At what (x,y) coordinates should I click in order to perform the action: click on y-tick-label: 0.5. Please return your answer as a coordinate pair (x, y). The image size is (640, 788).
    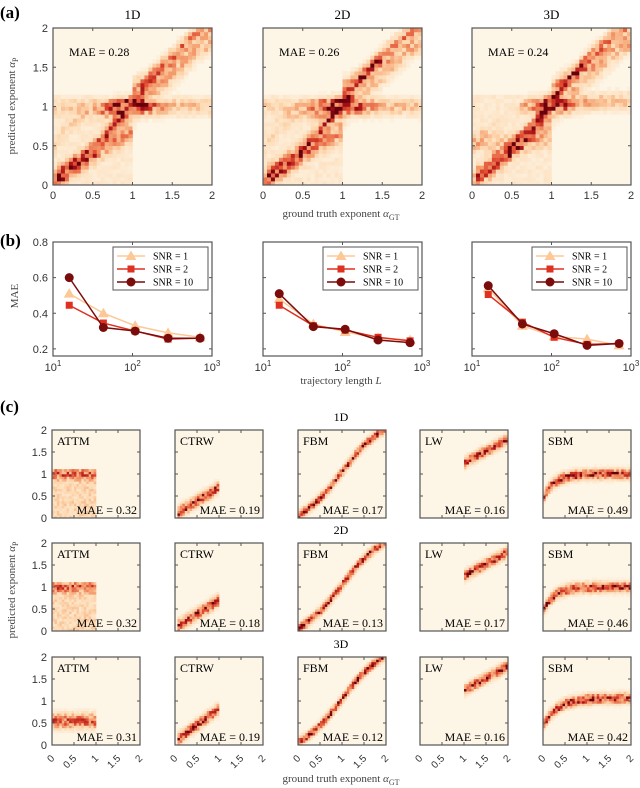
    Looking at the image, I should click on (39, 497).